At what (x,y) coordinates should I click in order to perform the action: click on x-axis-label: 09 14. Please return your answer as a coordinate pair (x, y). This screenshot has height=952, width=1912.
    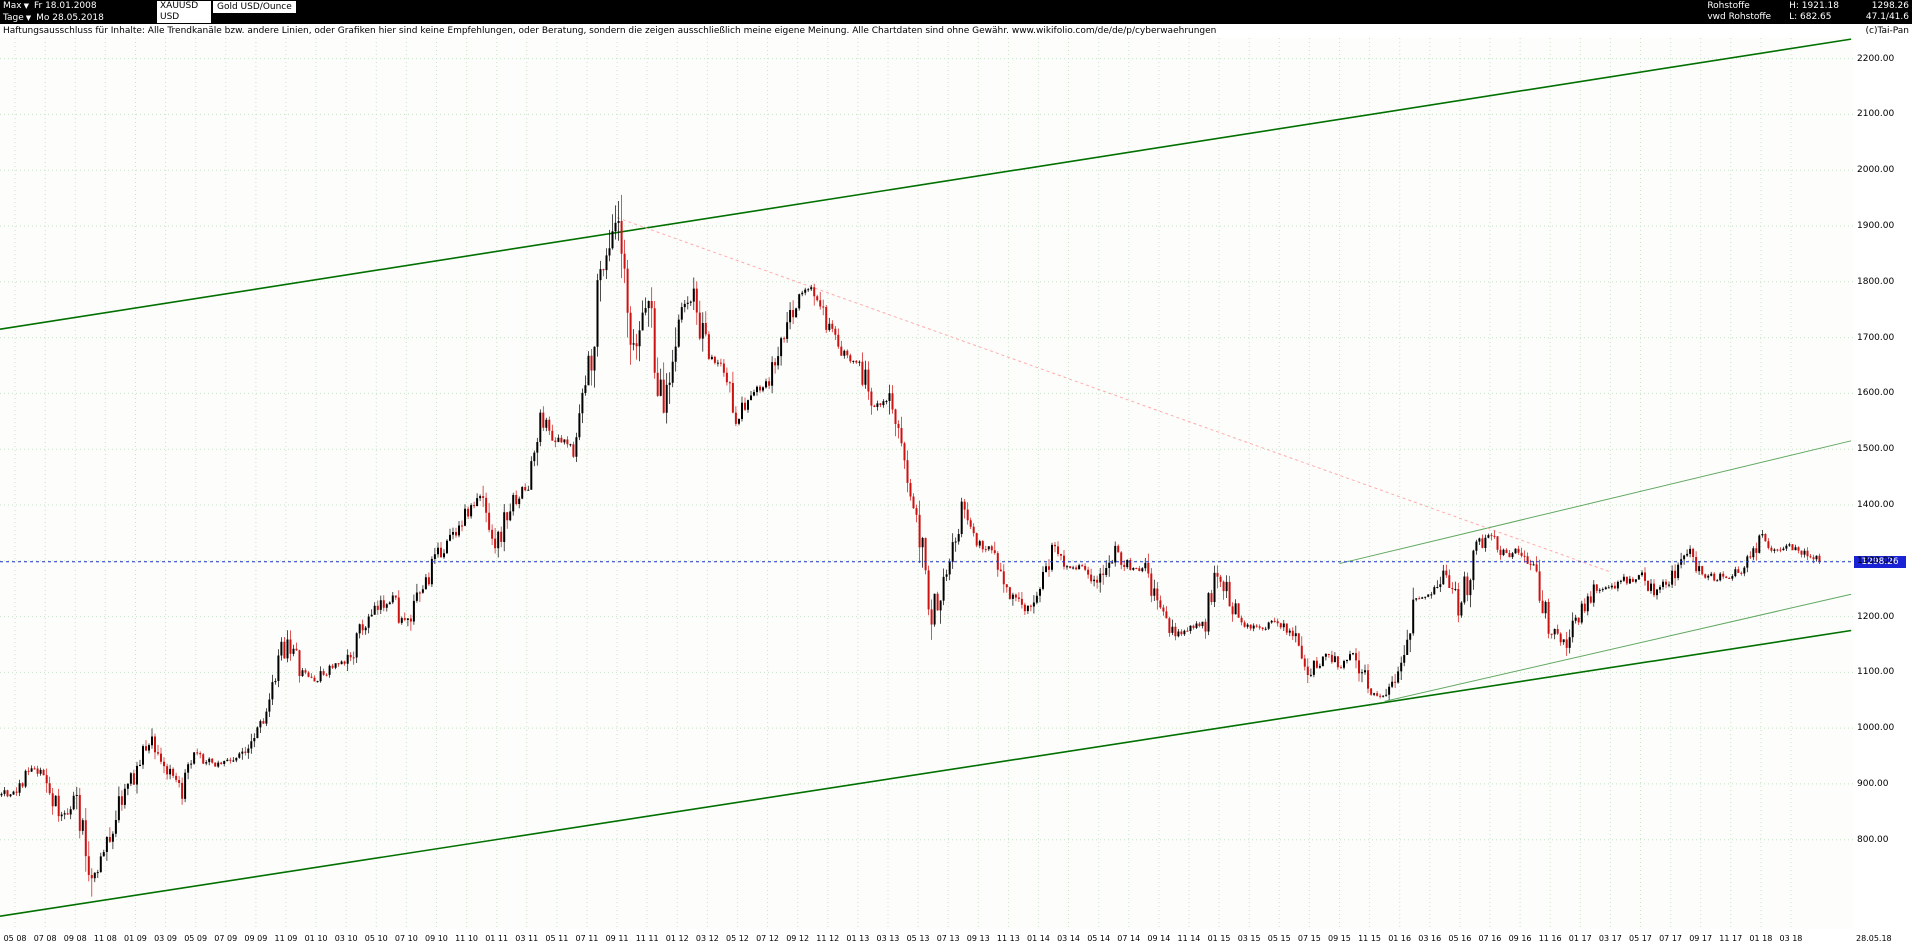
    Looking at the image, I should click on (1159, 938).